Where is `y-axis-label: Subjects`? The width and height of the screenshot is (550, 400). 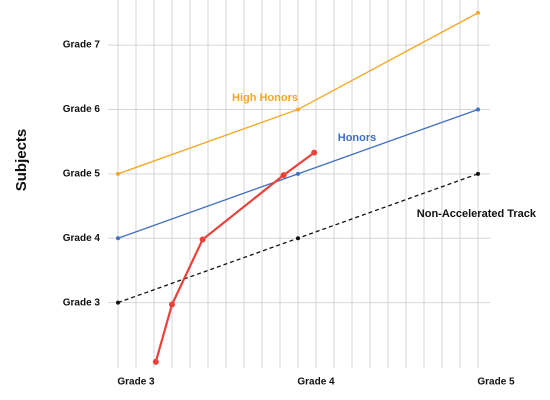
y-axis-label: Subjects is located at coordinates (21, 160).